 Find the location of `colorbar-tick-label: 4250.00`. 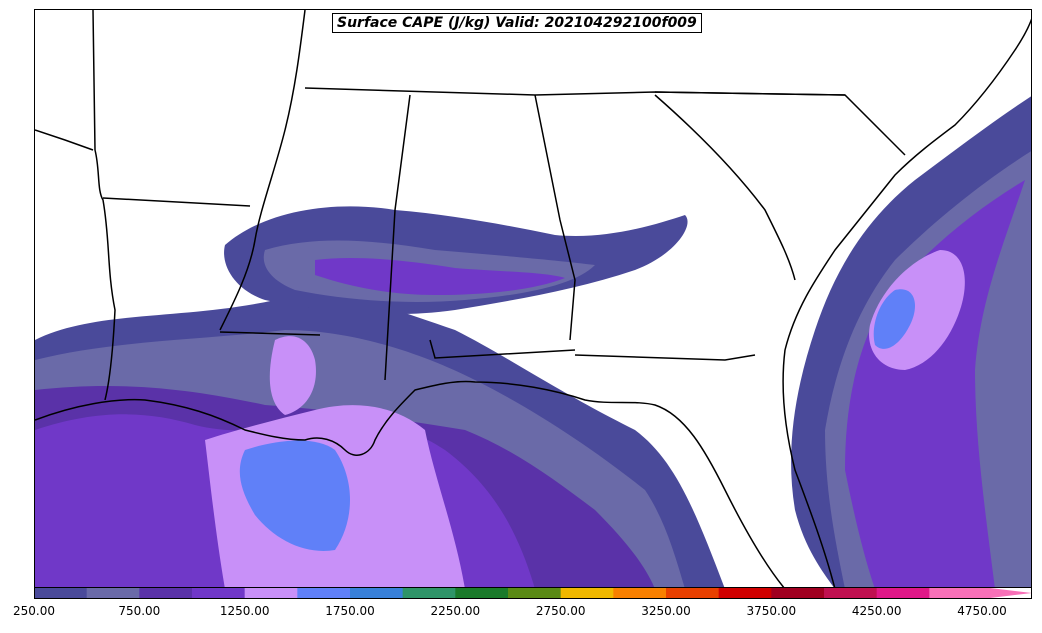

colorbar-tick-label: 4250.00 is located at coordinates (876, 611).